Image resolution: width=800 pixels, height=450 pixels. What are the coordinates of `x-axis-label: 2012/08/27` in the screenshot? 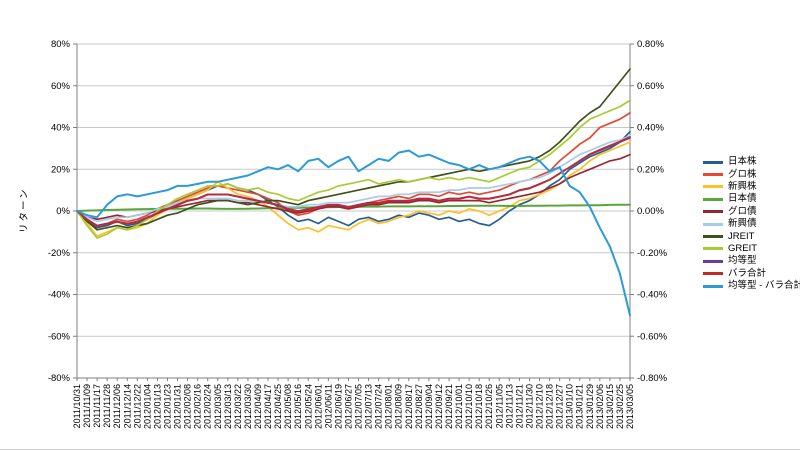 It's located at (419, 406).